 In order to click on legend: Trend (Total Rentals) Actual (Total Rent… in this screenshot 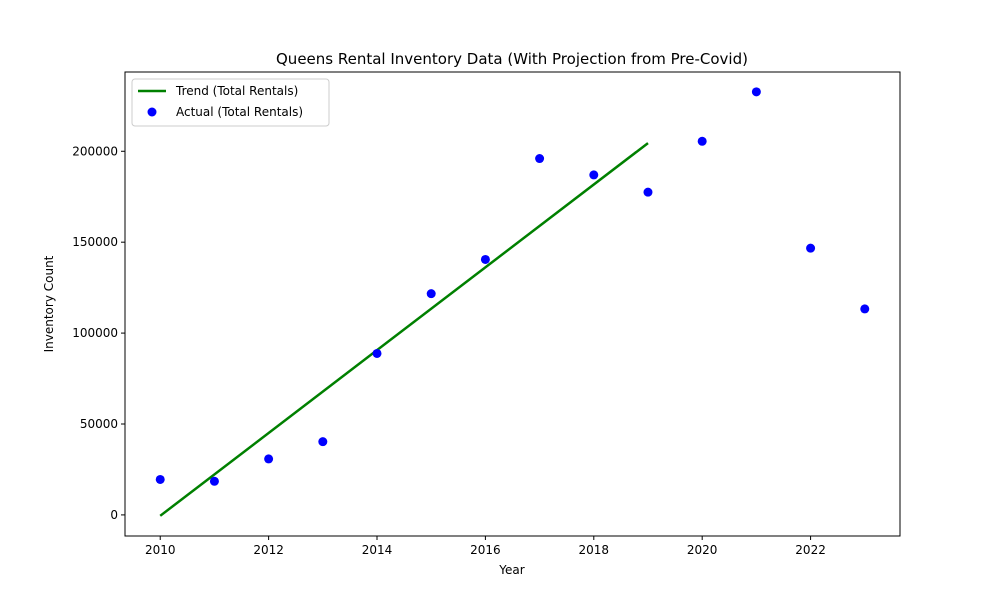, I will do `click(230, 102)`.